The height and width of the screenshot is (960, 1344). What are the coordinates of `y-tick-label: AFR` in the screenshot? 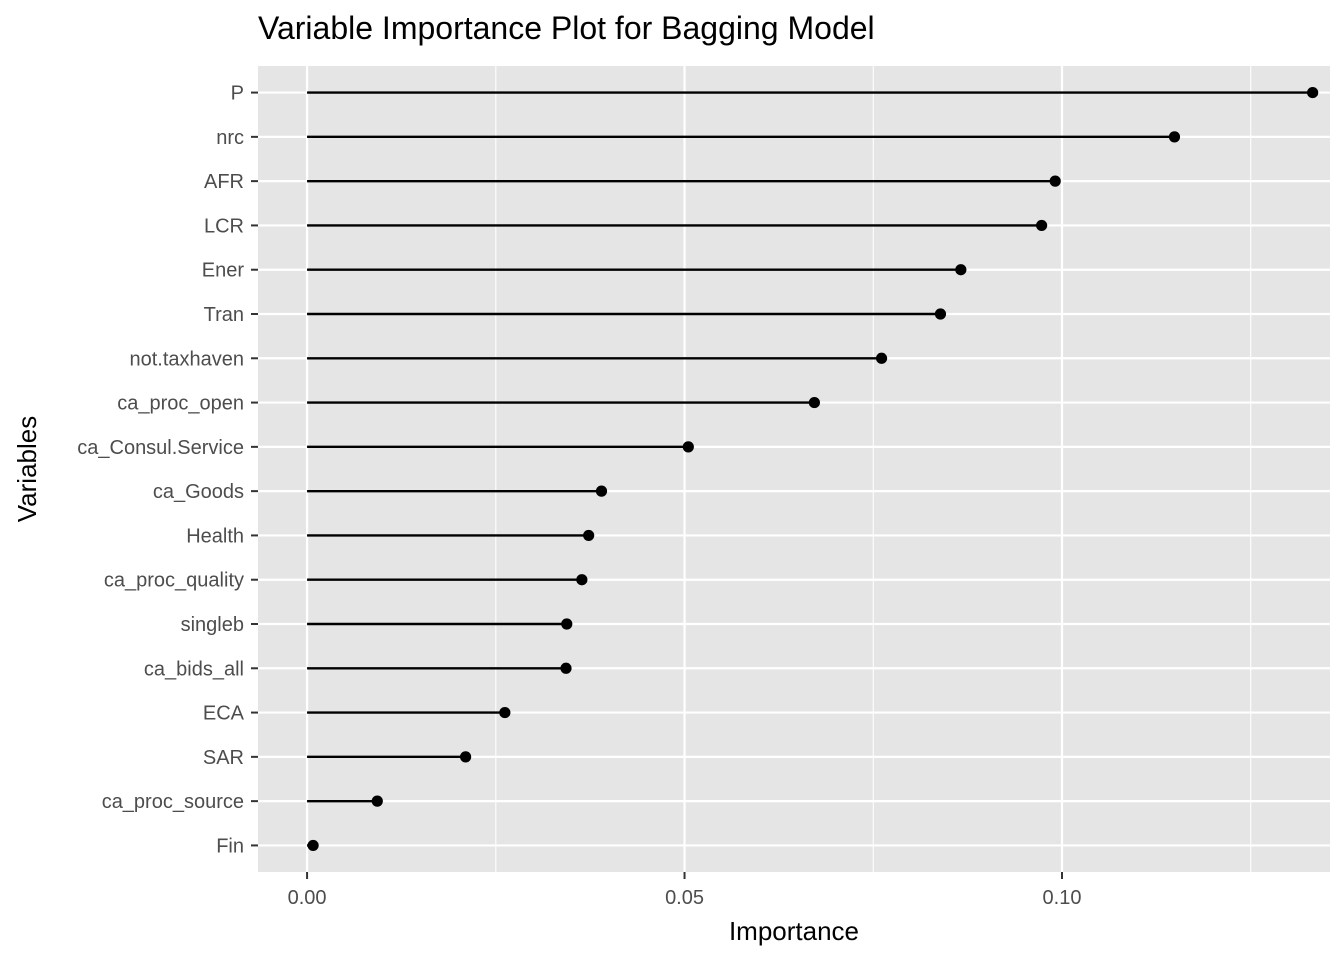 It's located at (224, 182).